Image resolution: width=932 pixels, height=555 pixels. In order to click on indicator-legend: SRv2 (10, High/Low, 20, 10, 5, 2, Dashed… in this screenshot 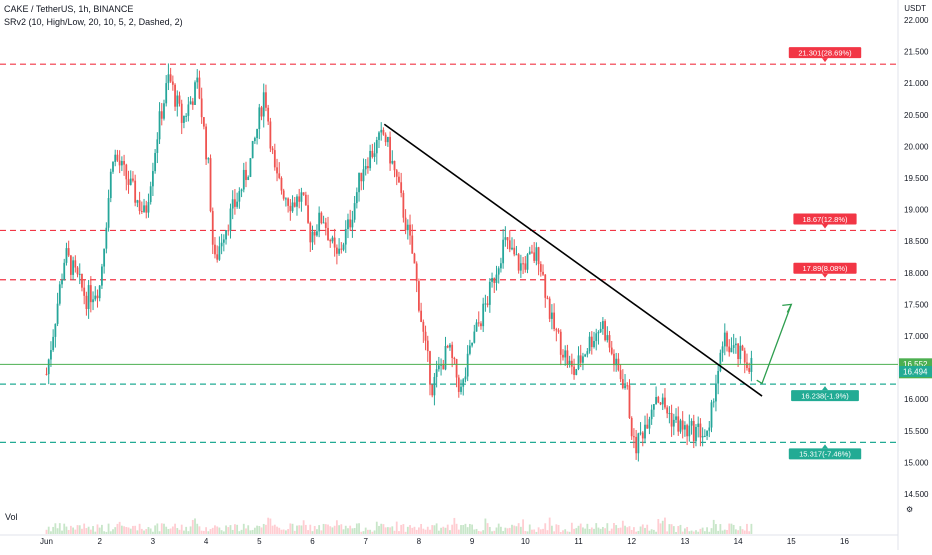, I will do `click(93, 22)`.